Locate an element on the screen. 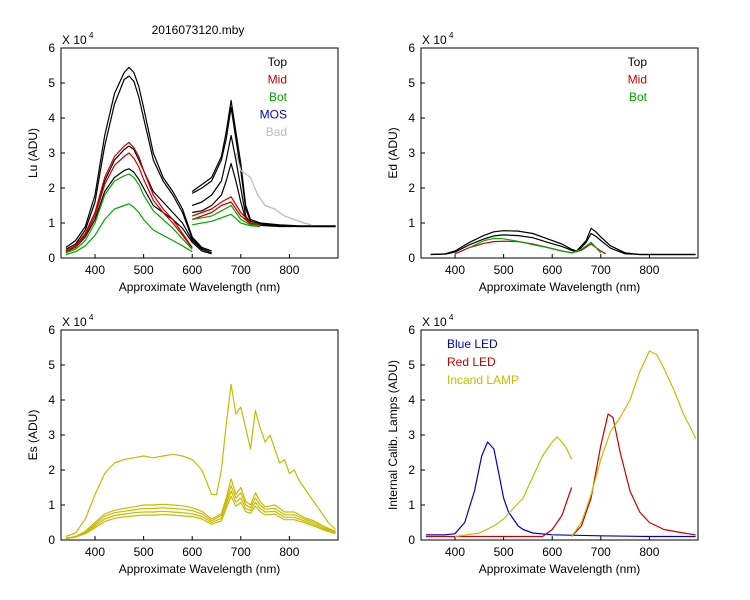 The width and height of the screenshot is (750, 600). legend: Top Mid Bot is located at coordinates (638, 79).